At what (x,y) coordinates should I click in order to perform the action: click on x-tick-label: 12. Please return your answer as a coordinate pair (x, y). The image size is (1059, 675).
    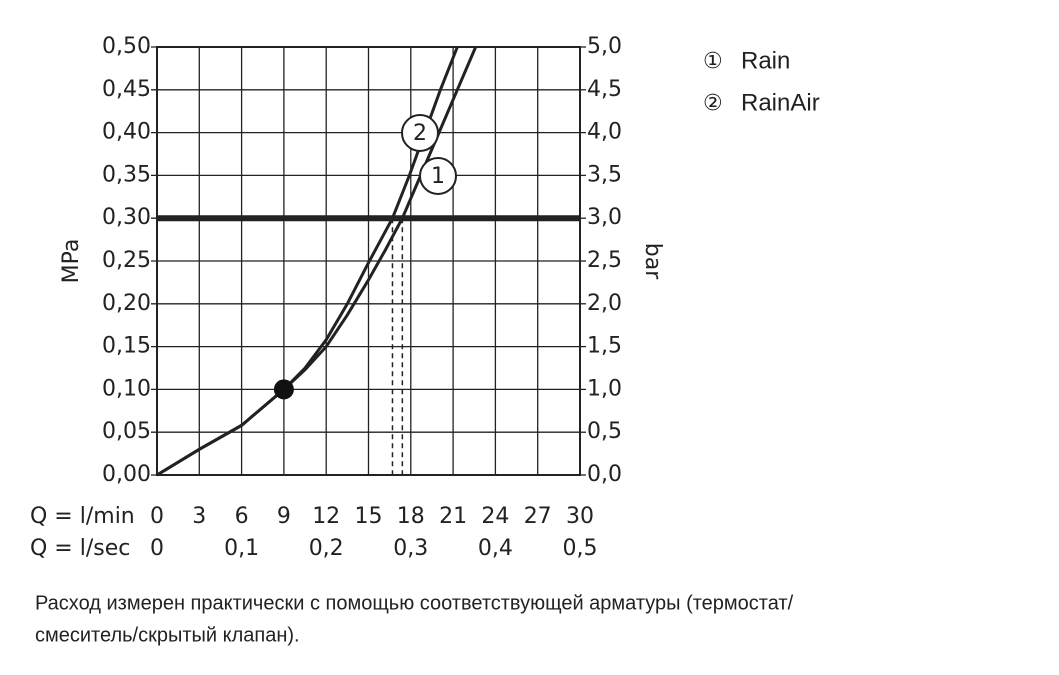
    Looking at the image, I should click on (326, 516).